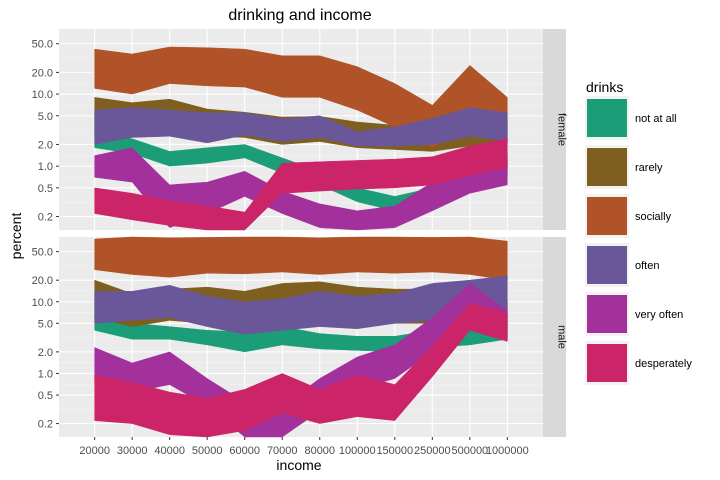  I want to click on legend-label-often: often, so click(647, 266).